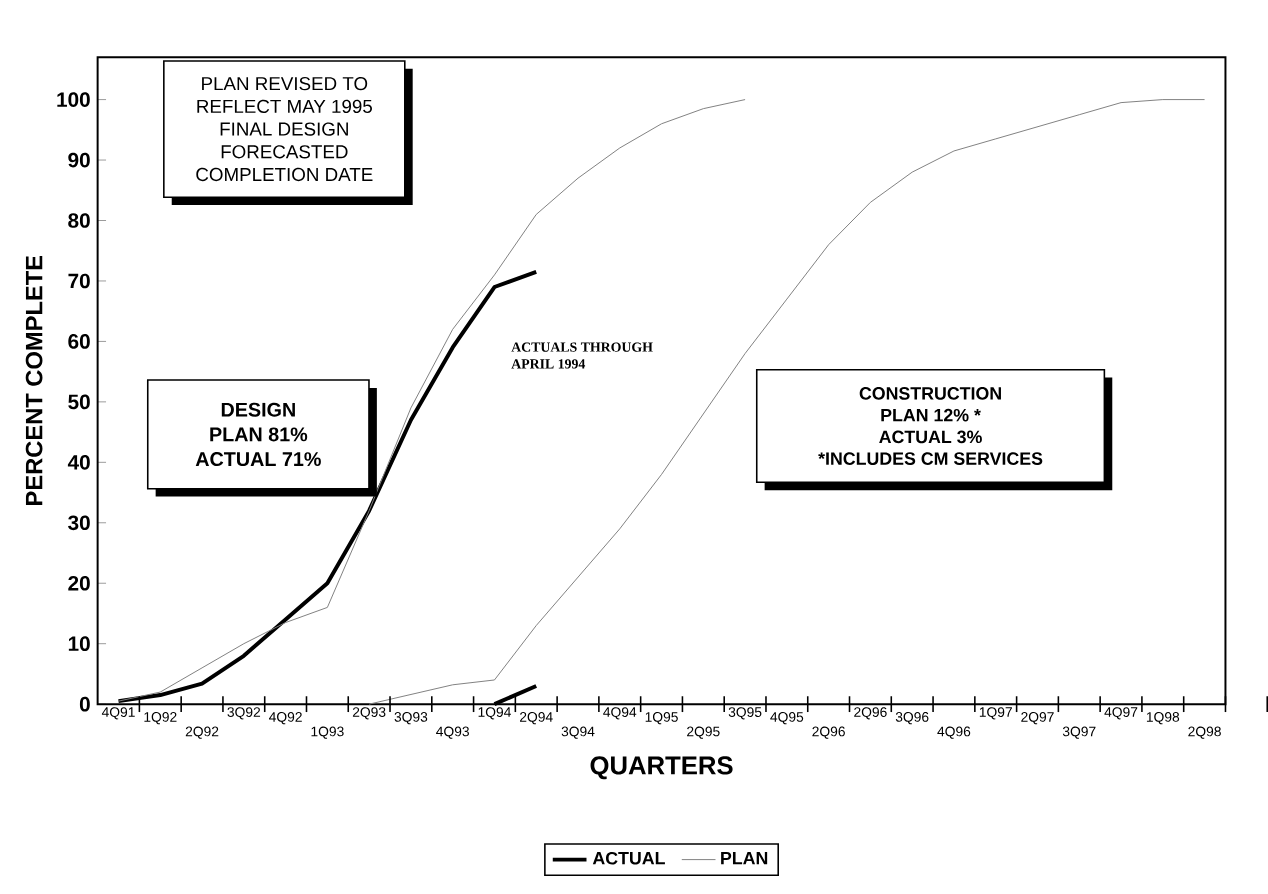 The image size is (1268, 894). What do you see at coordinates (327, 732) in the screenshot?
I see `x-tick-label: 1Q93` at bounding box center [327, 732].